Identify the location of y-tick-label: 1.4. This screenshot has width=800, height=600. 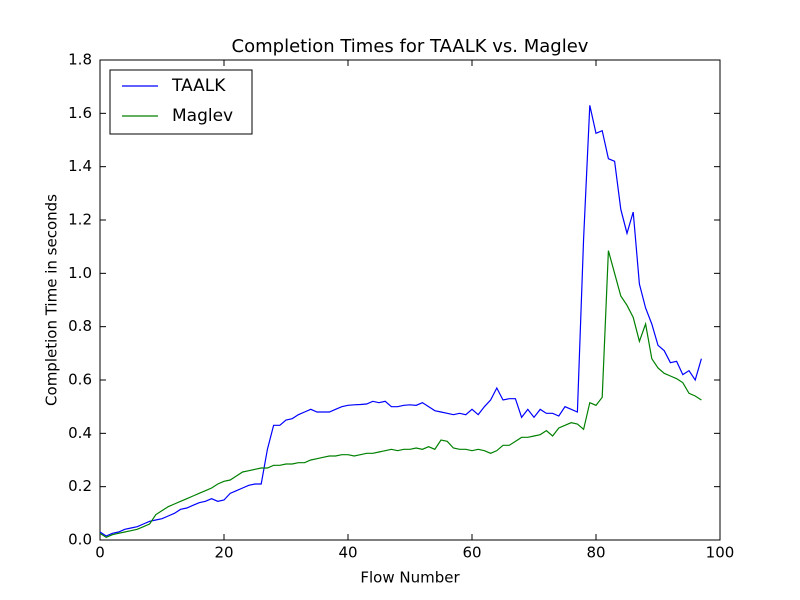
(80, 166).